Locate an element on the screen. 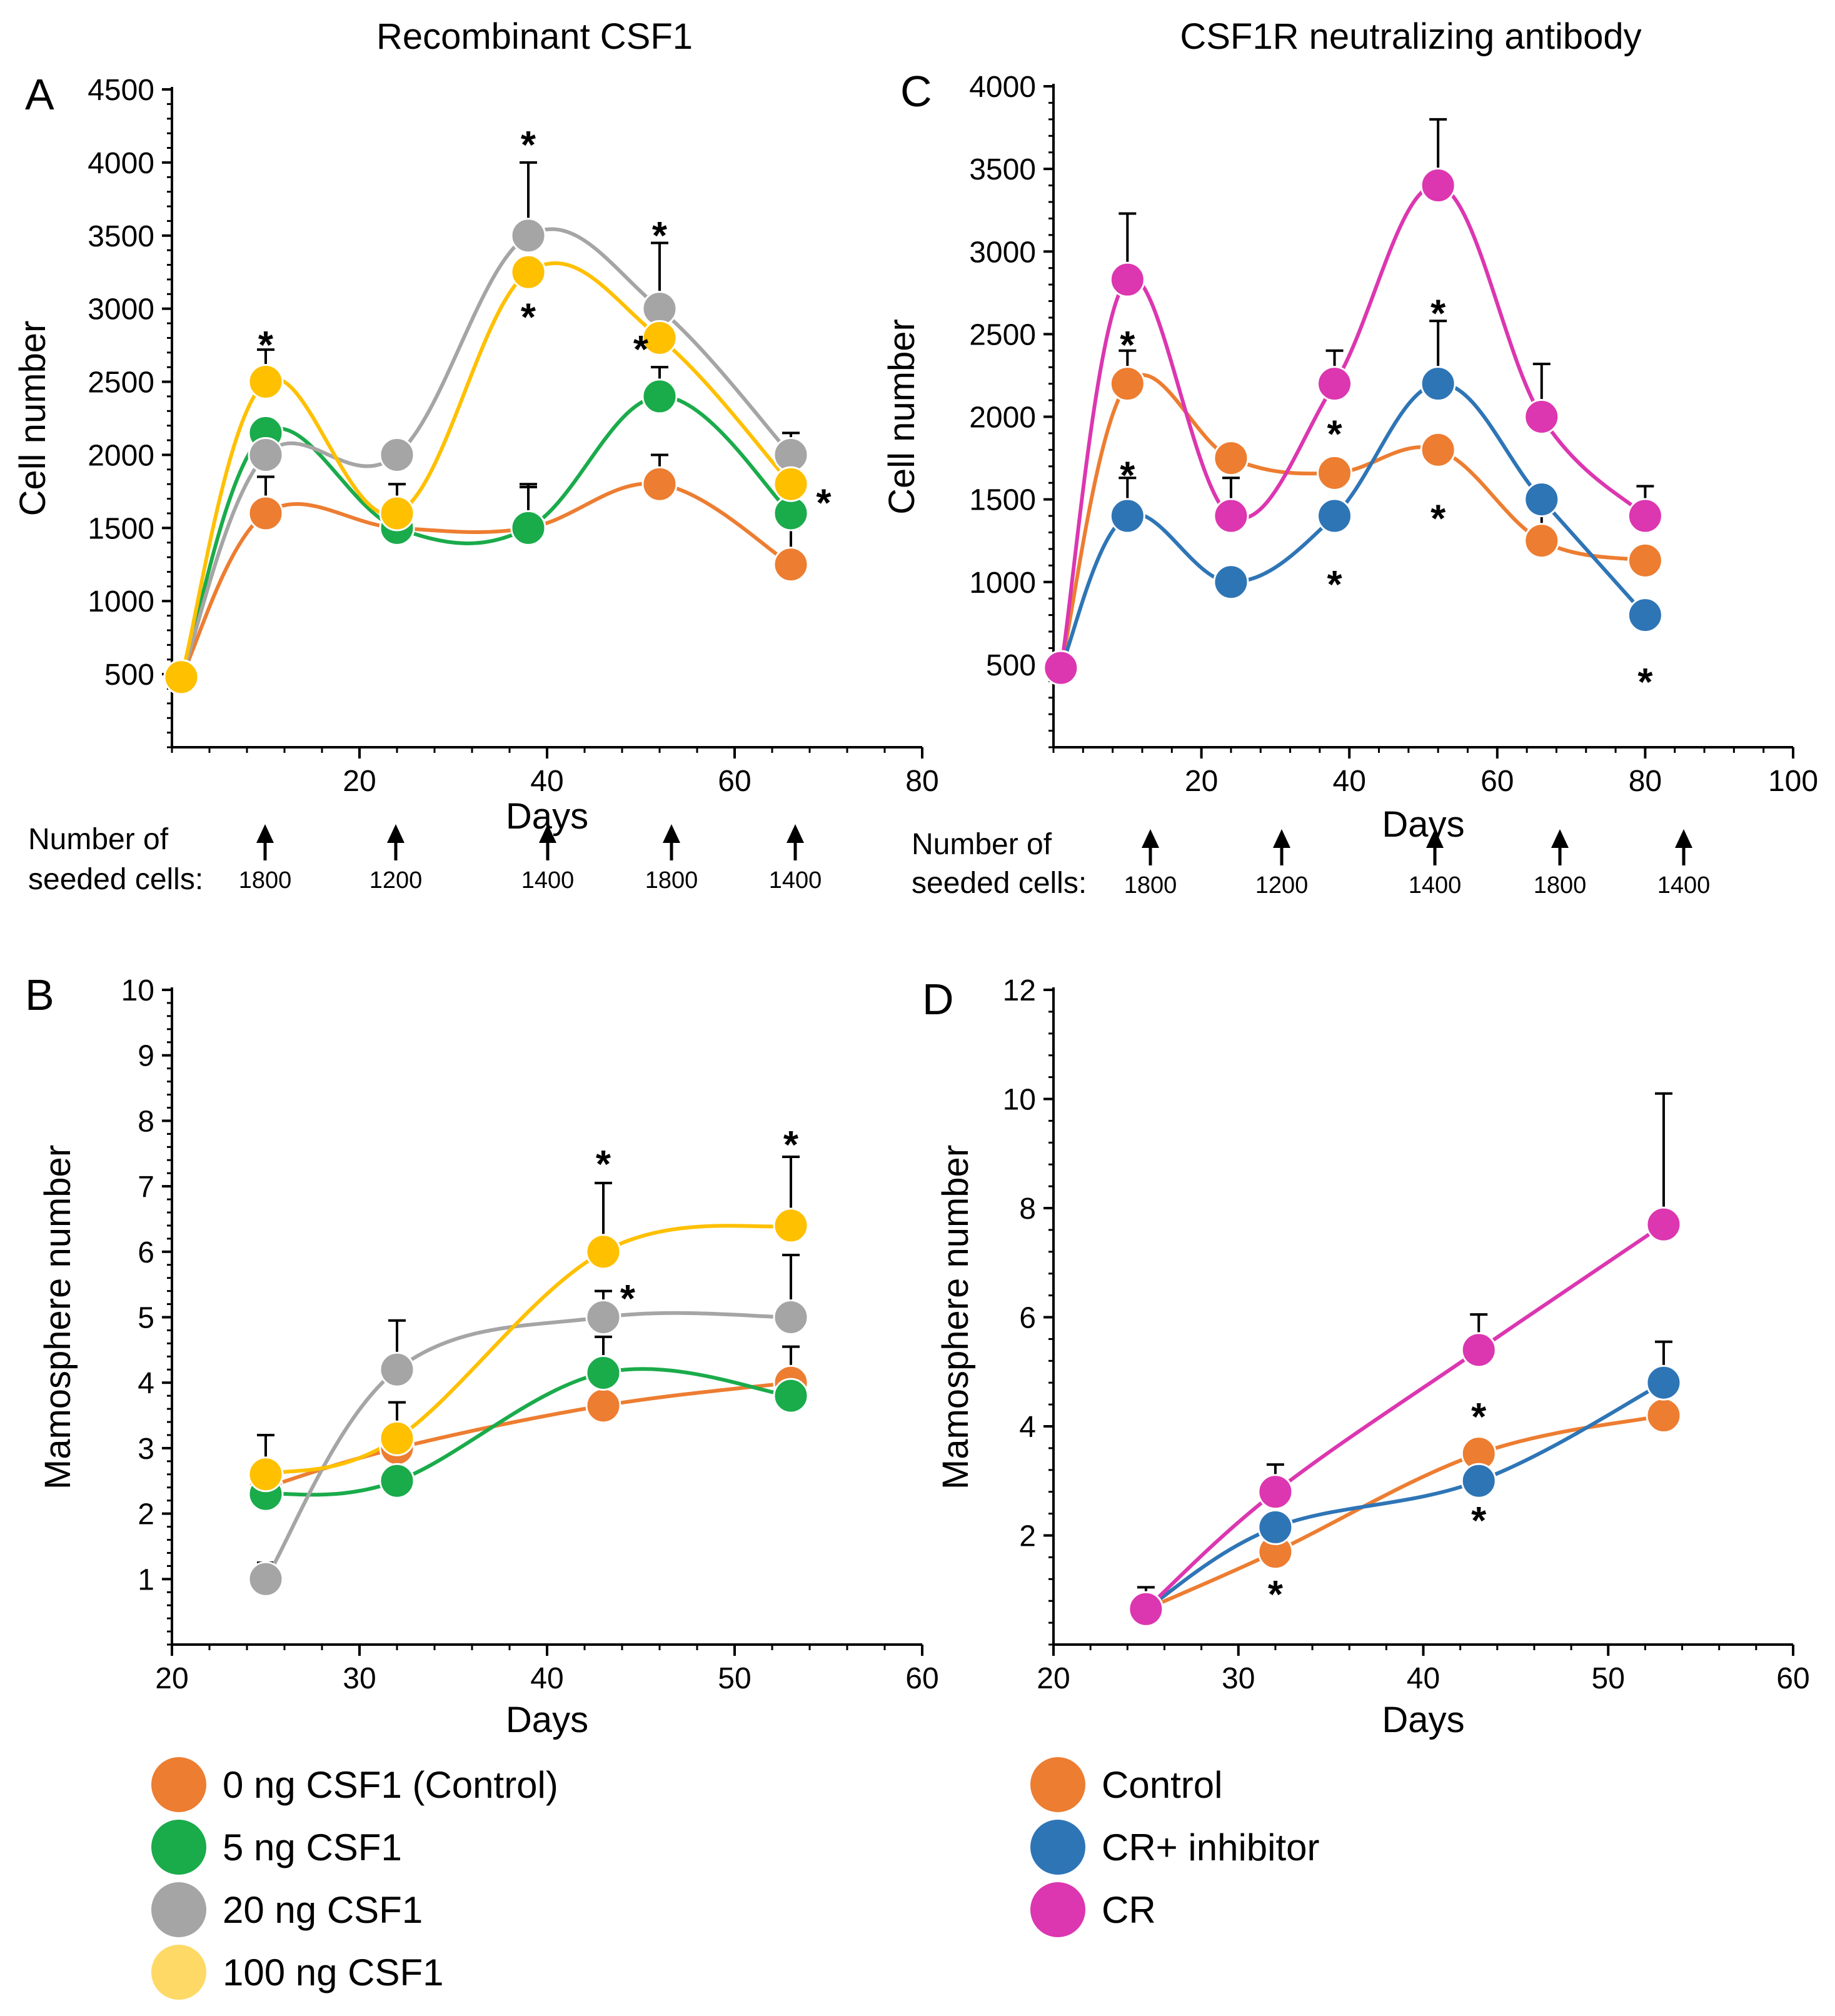  y-tick-label: 10 is located at coordinates (137, 990).